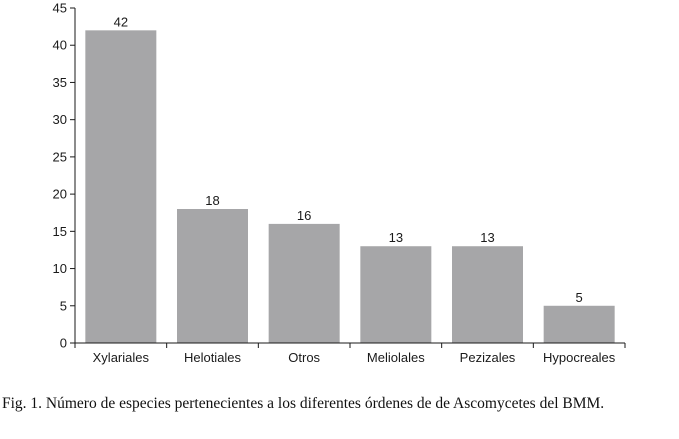 The width and height of the screenshot is (679, 439). What do you see at coordinates (60, 45) in the screenshot?
I see `y-tick-label: 40` at bounding box center [60, 45].